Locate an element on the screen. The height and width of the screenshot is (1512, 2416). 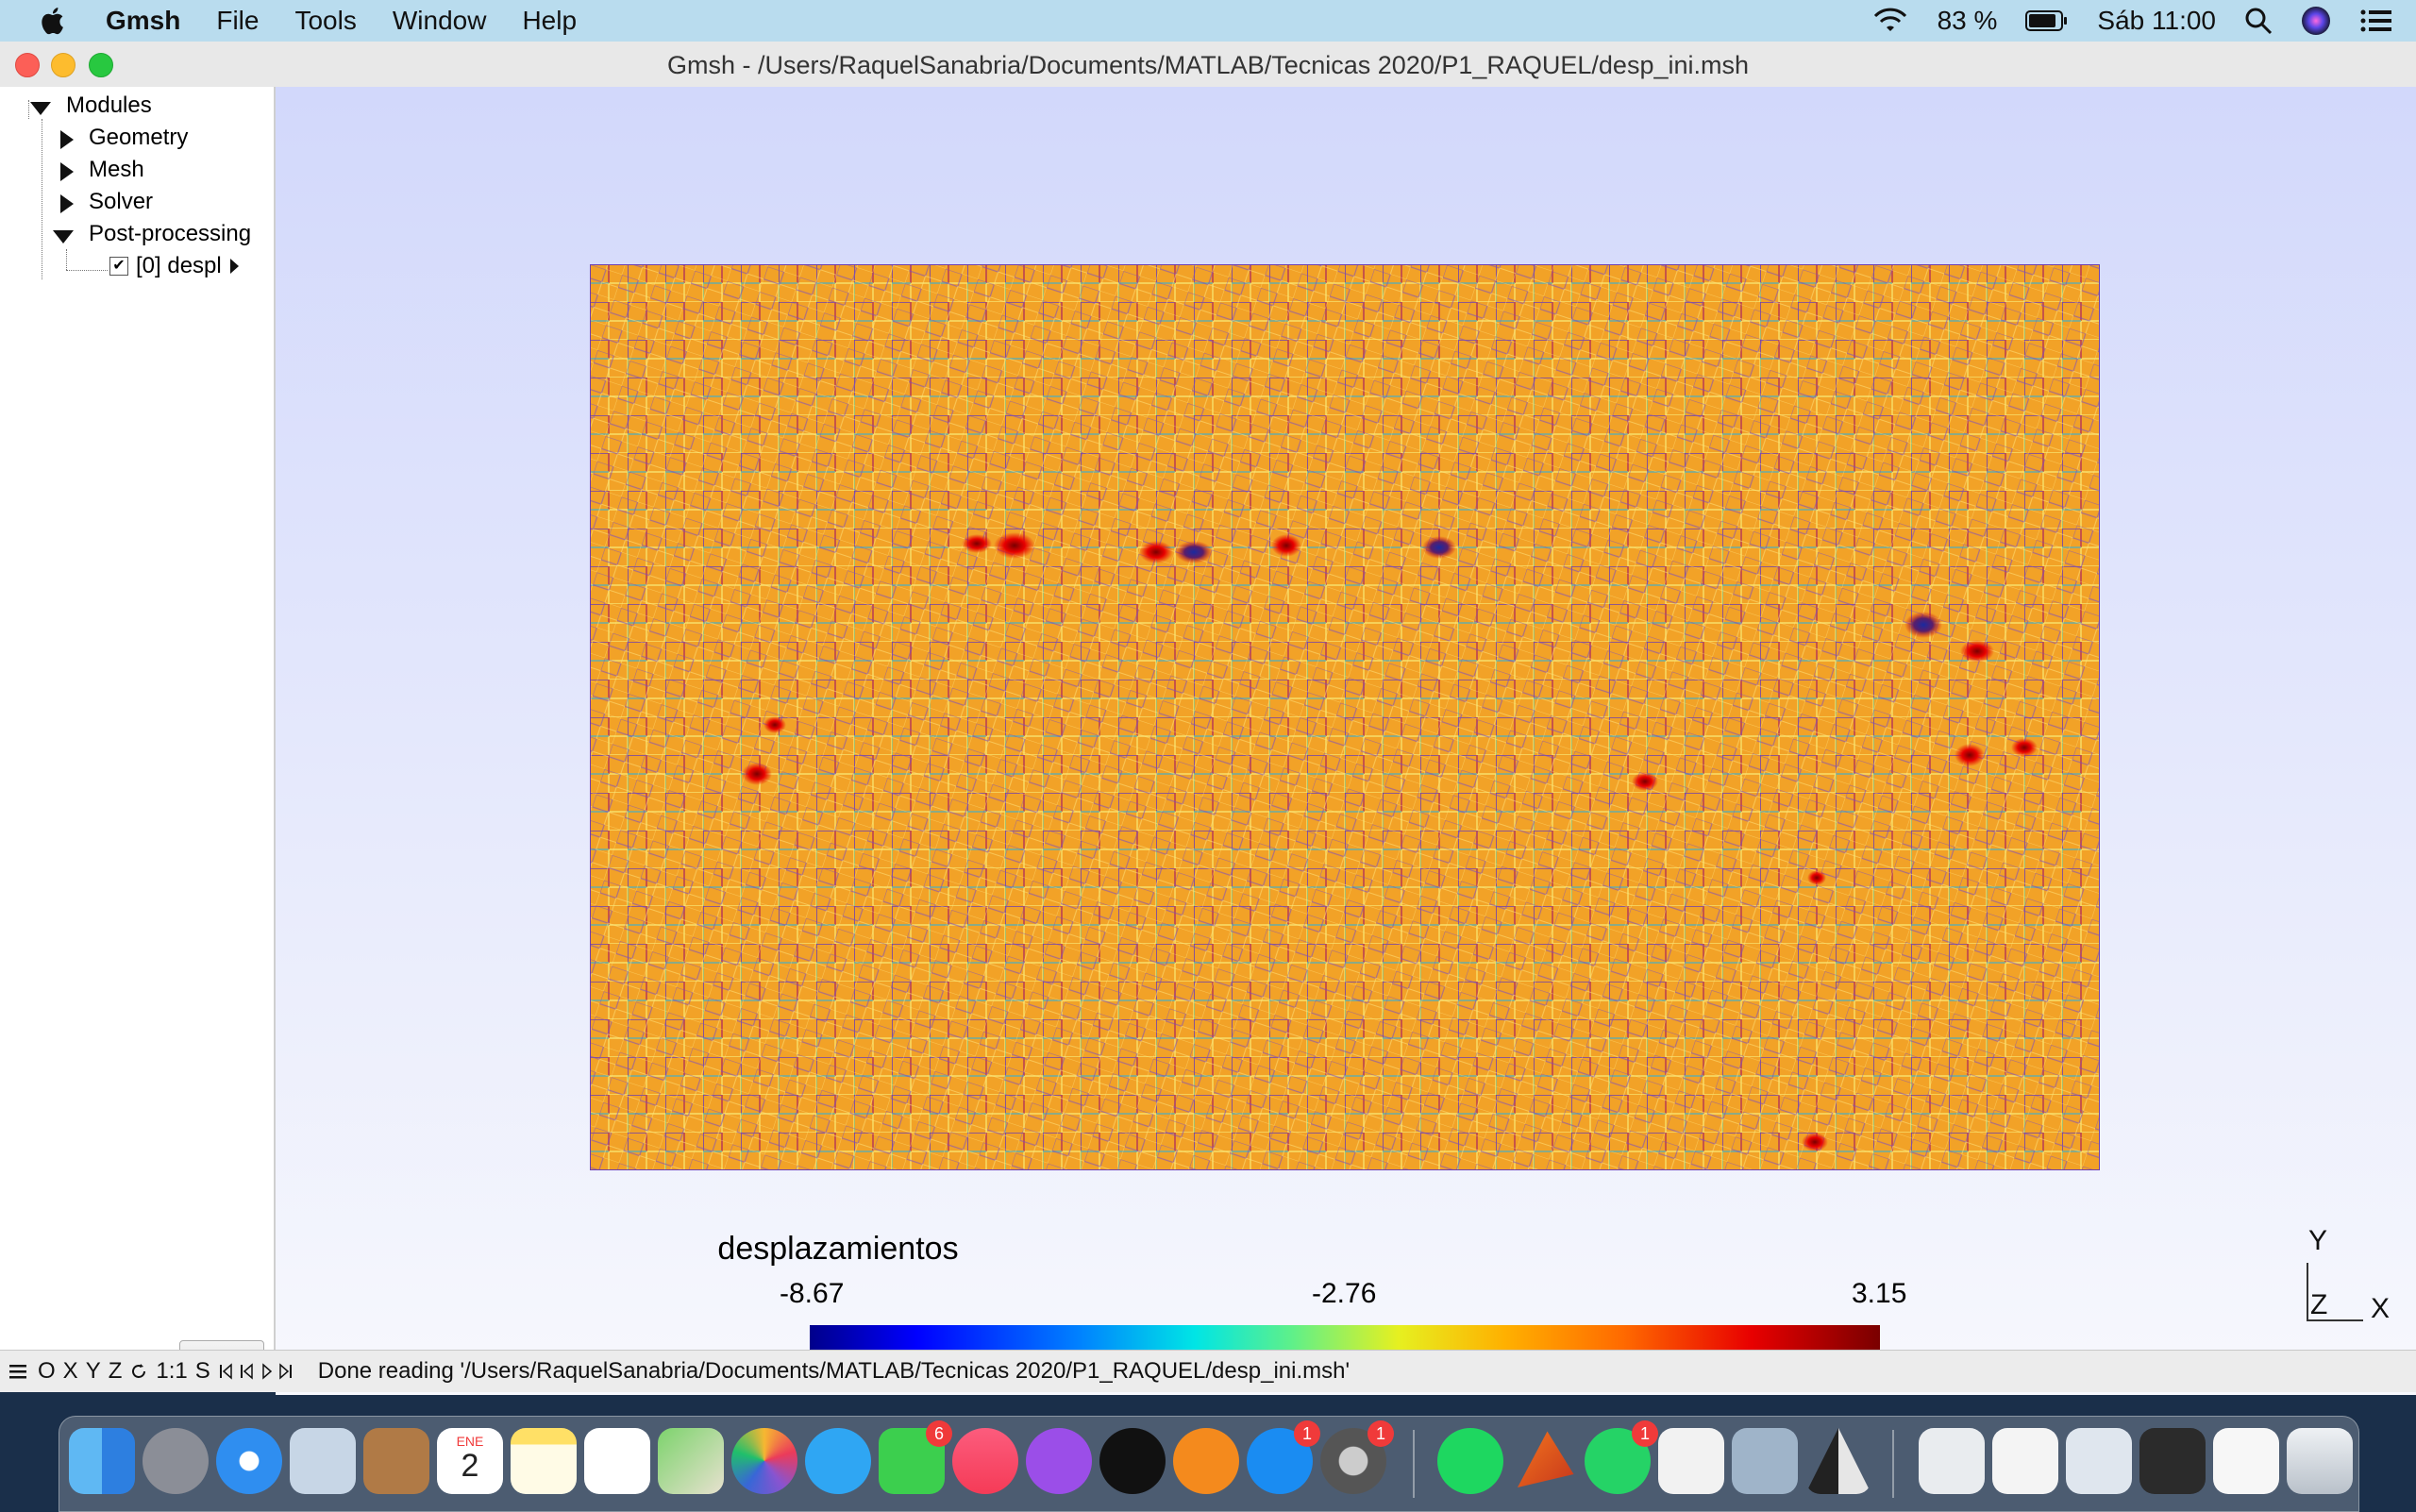
minimize-window-button is located at coordinates (64, 65).